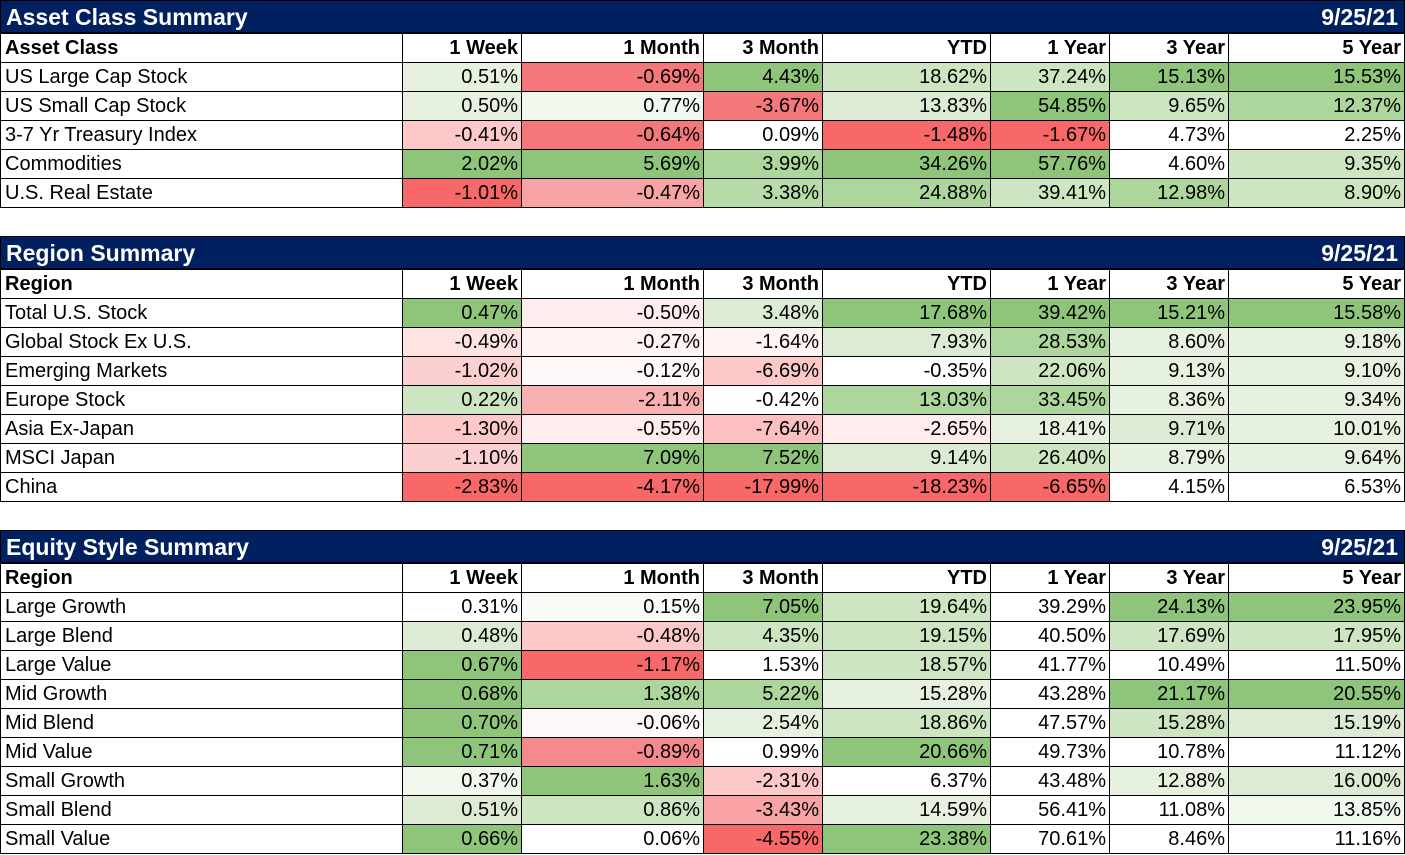 The height and width of the screenshot is (855, 1405). Describe the element at coordinates (702, 16) in the screenshot. I see `section-title-bar: Asset Class Summary 9/25/21` at that location.